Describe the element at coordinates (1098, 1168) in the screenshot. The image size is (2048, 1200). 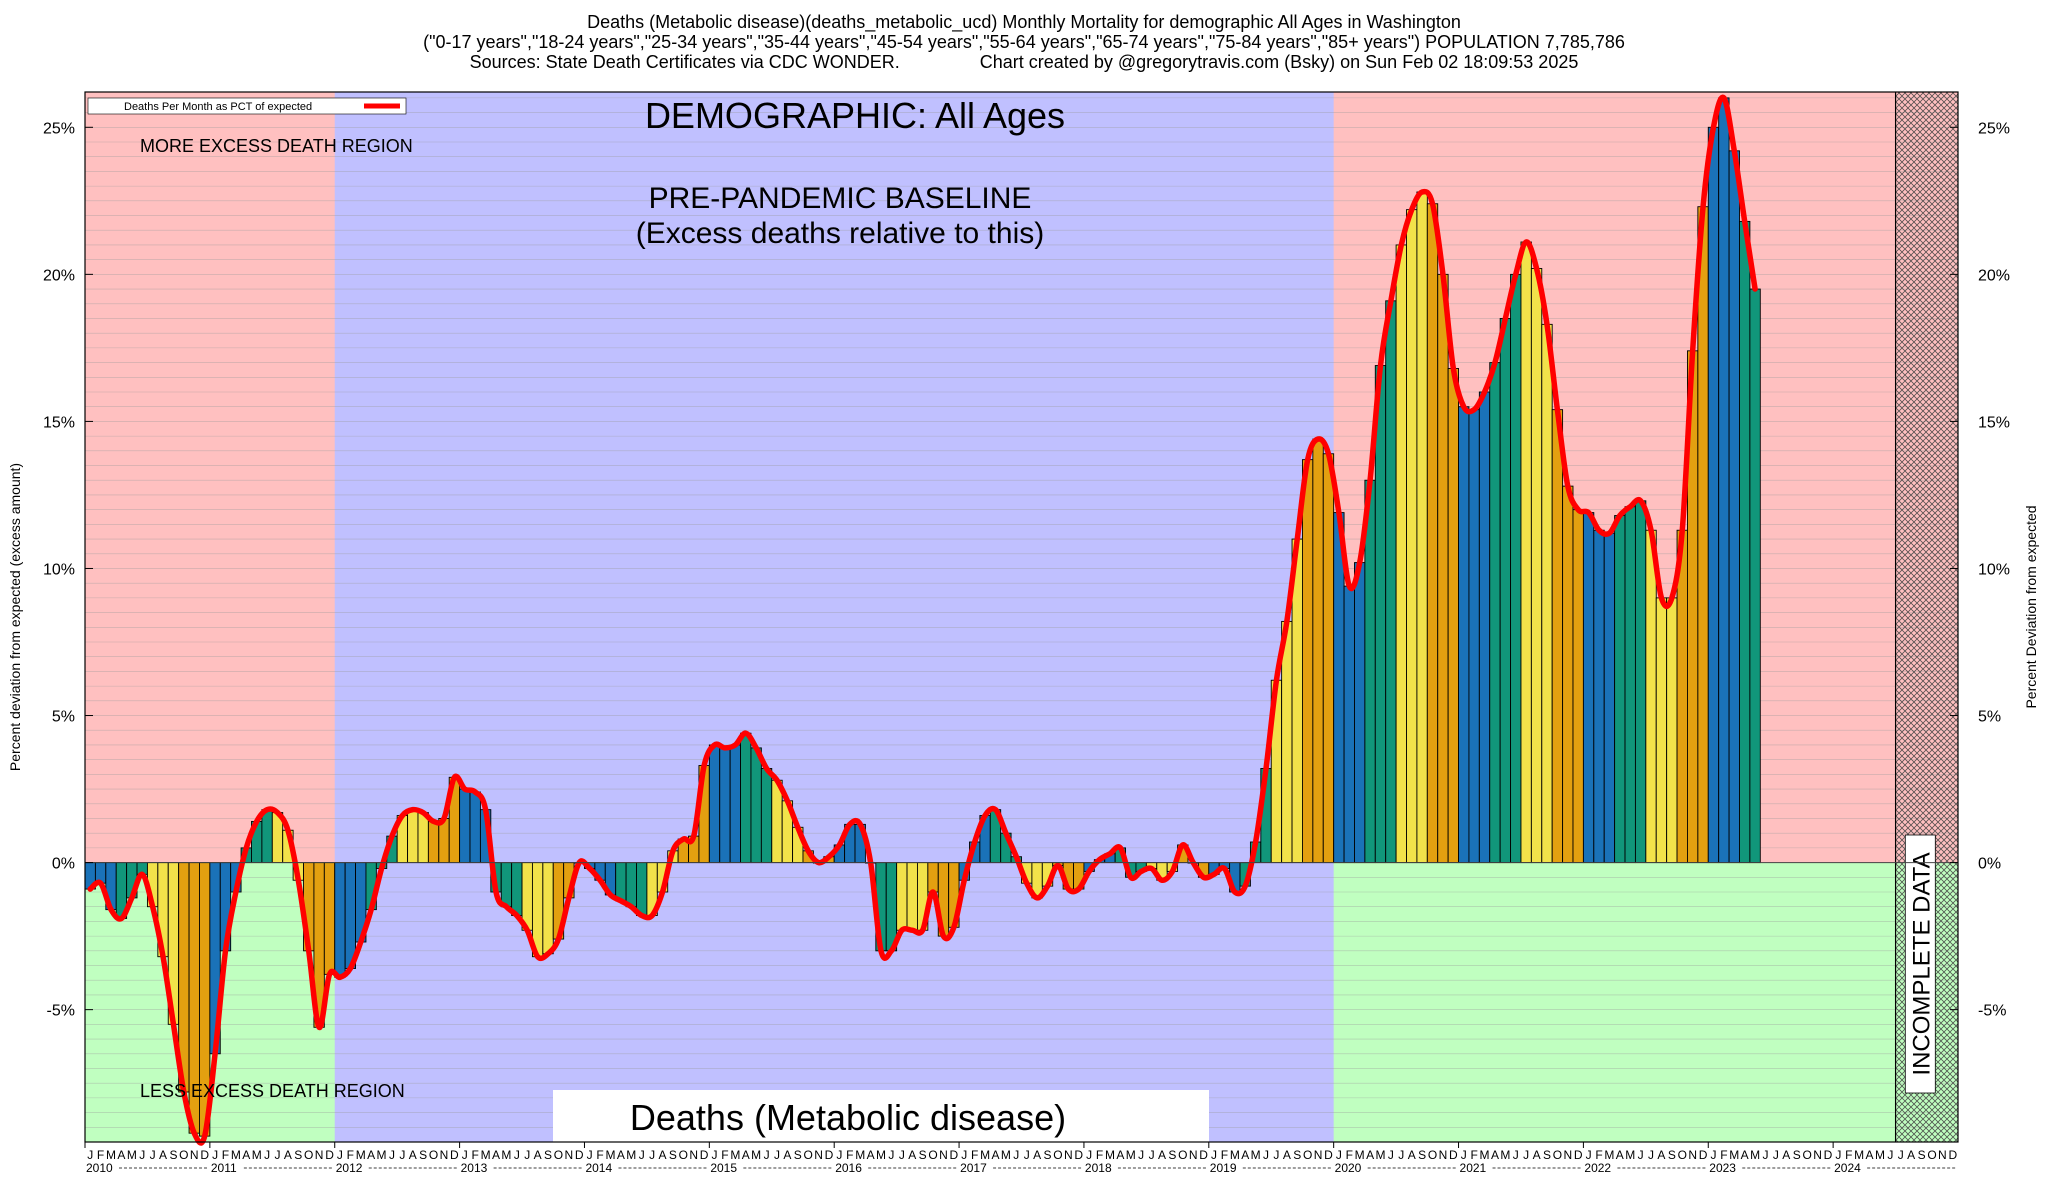
I see `x-year-label: 2018` at that location.